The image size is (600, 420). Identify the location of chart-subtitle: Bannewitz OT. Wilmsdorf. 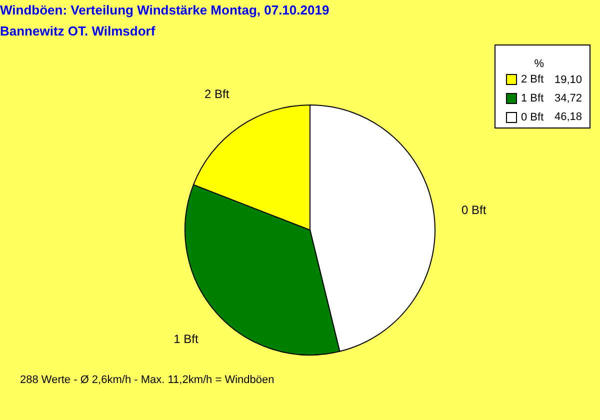
(78, 31).